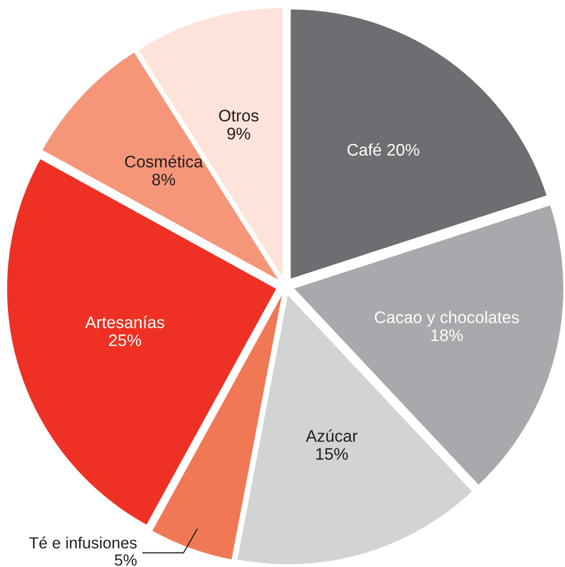 The image size is (565, 567). Describe the element at coordinates (125, 340) in the screenshot. I see `data-label: 25%` at that location.